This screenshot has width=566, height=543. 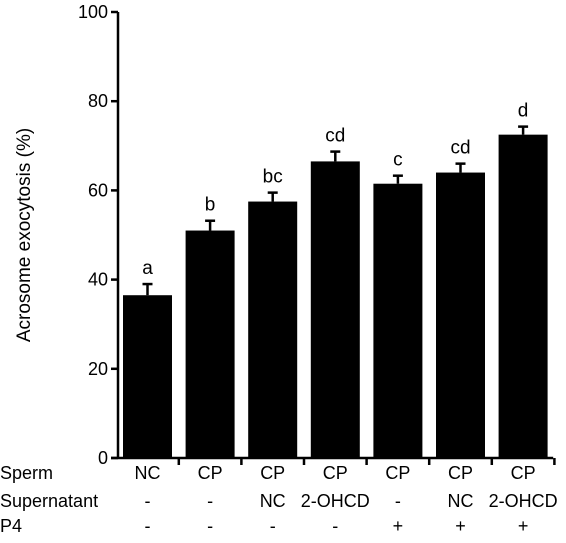 I want to click on significance-letter: b, so click(x=210, y=205).